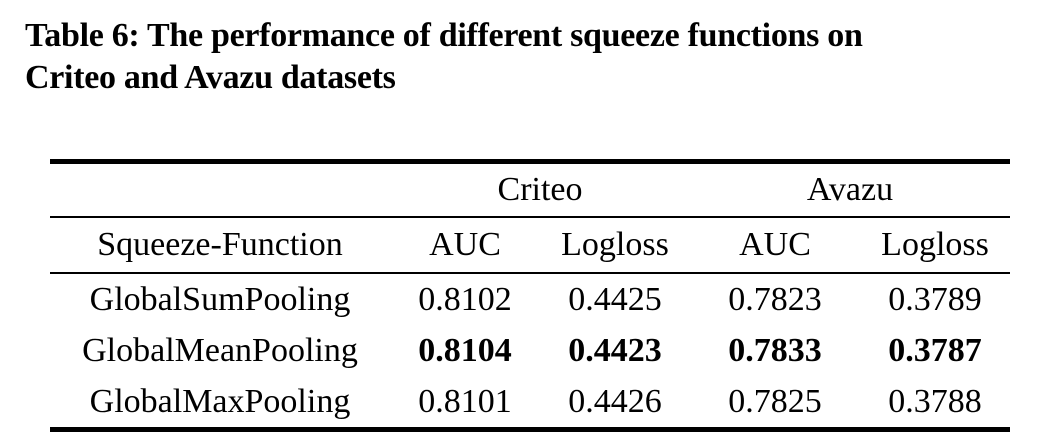 This screenshot has height=446, width=1040. What do you see at coordinates (935, 401) in the screenshot?
I see `cell-avazu-logloss: 0.3788` at bounding box center [935, 401].